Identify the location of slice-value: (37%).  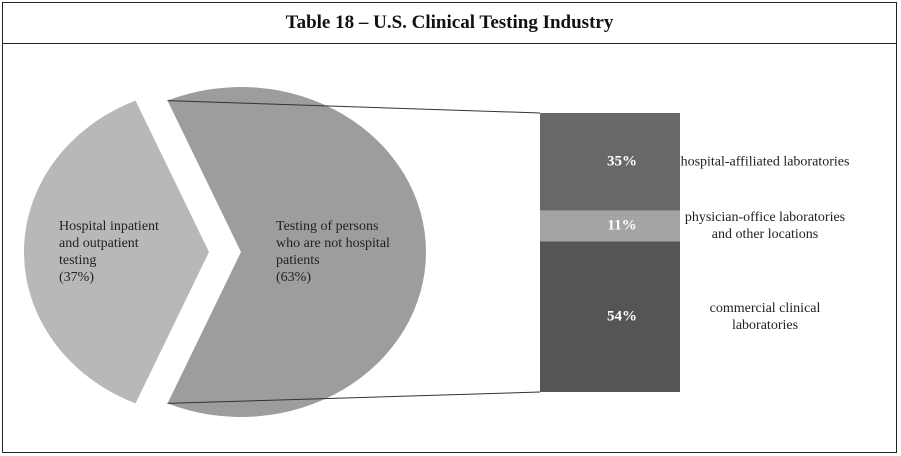
(76, 277).